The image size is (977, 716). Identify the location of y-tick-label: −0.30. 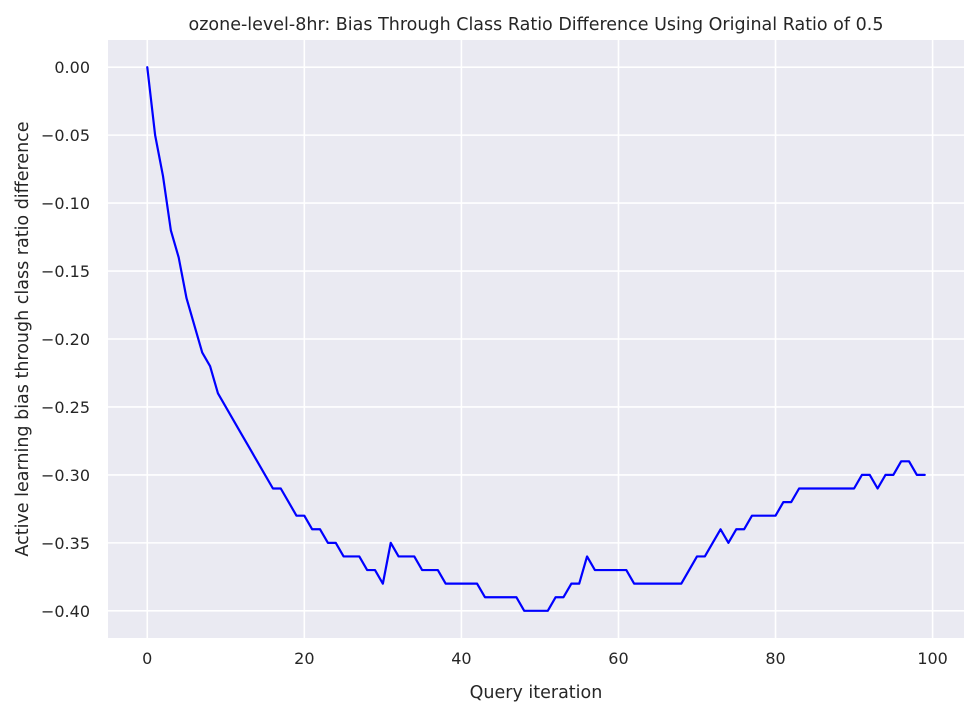
(65, 475).